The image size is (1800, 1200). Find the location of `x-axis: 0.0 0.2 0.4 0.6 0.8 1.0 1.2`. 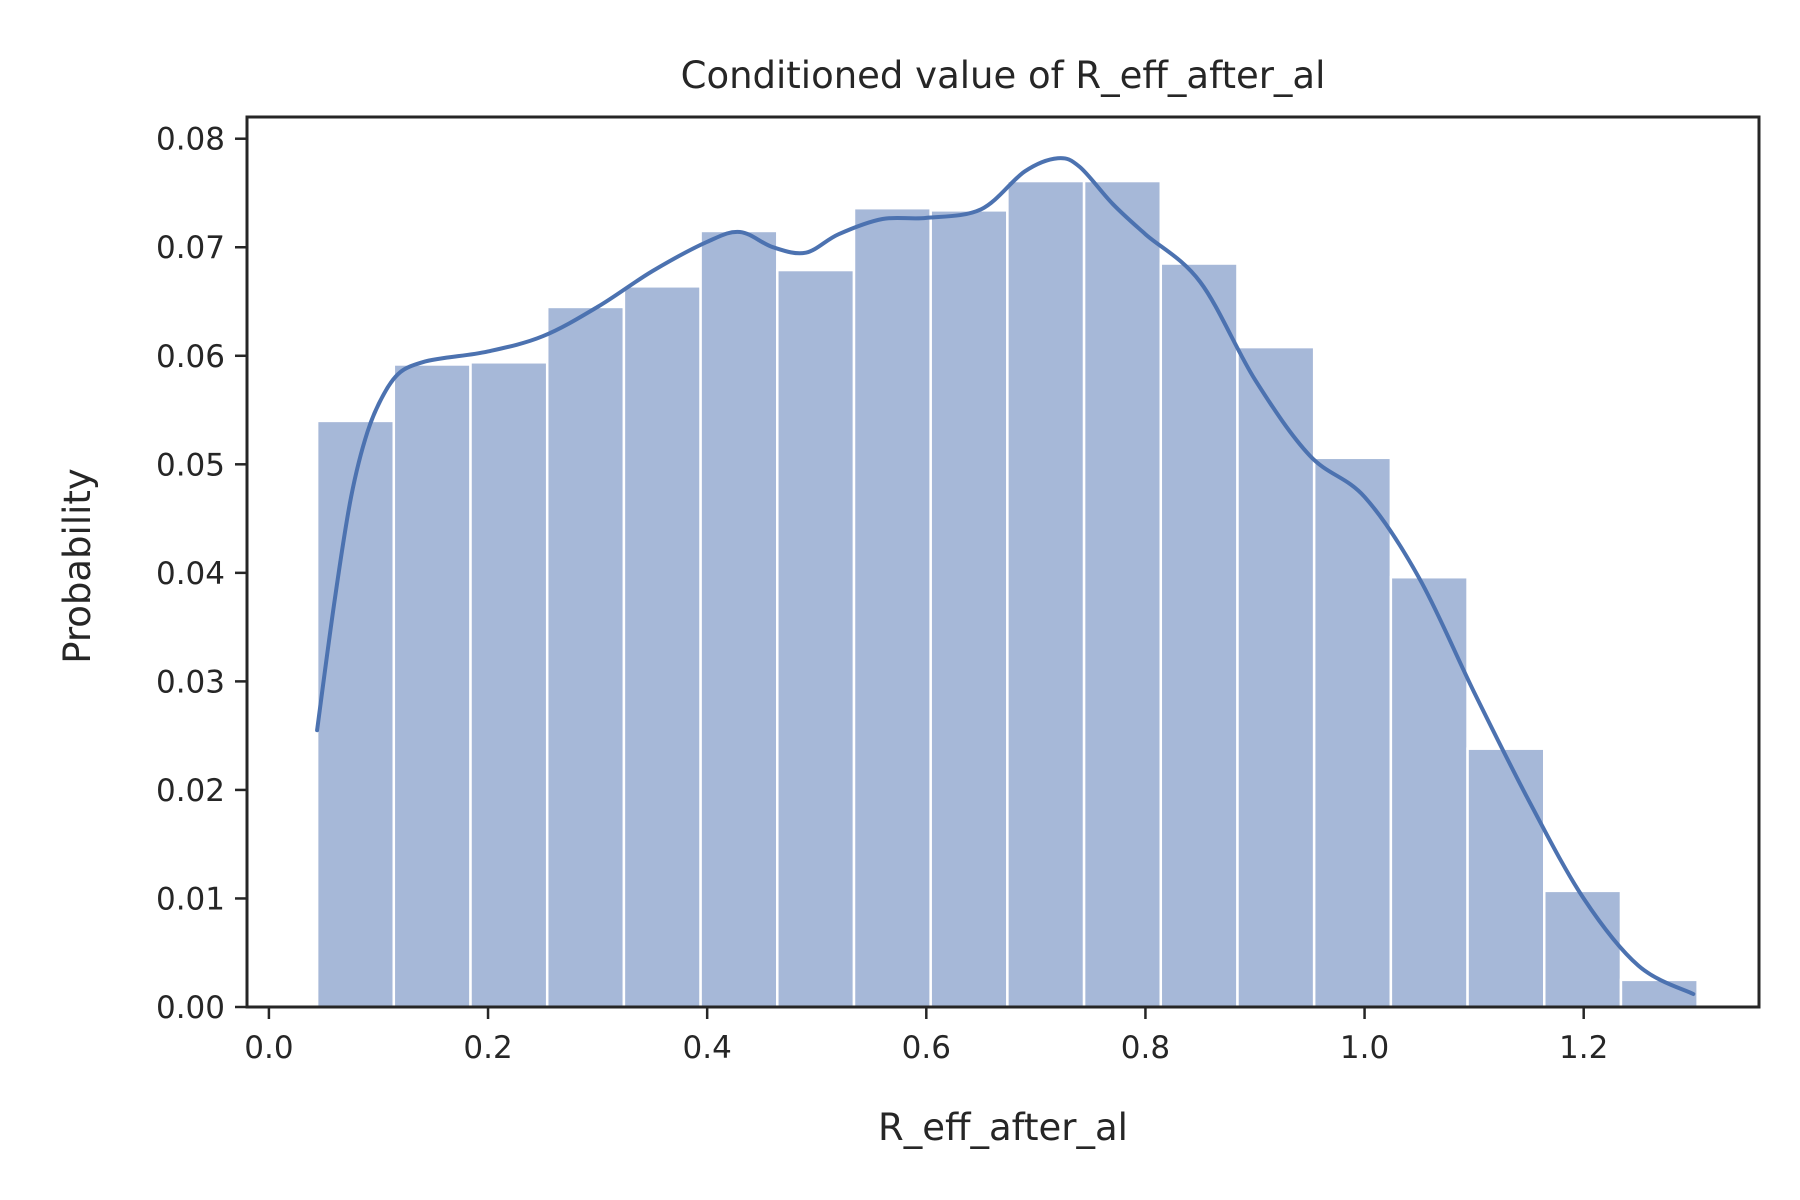

x-axis: 0.0 0.2 0.4 0.6 0.8 1.0 1.2 is located at coordinates (926, 1036).